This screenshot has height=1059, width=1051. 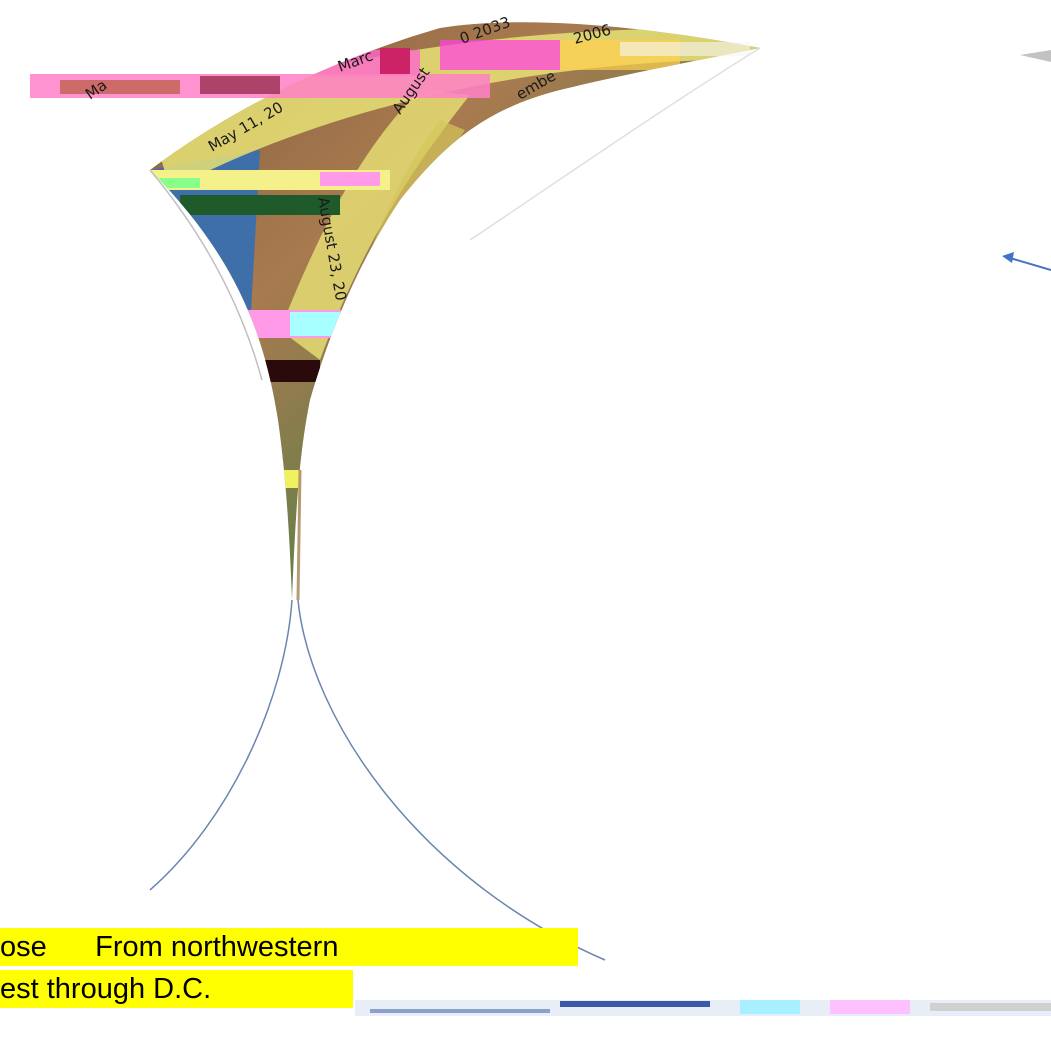 What do you see at coordinates (289, 947) in the screenshot?
I see `caption-line-1: ose From northwestern` at bounding box center [289, 947].